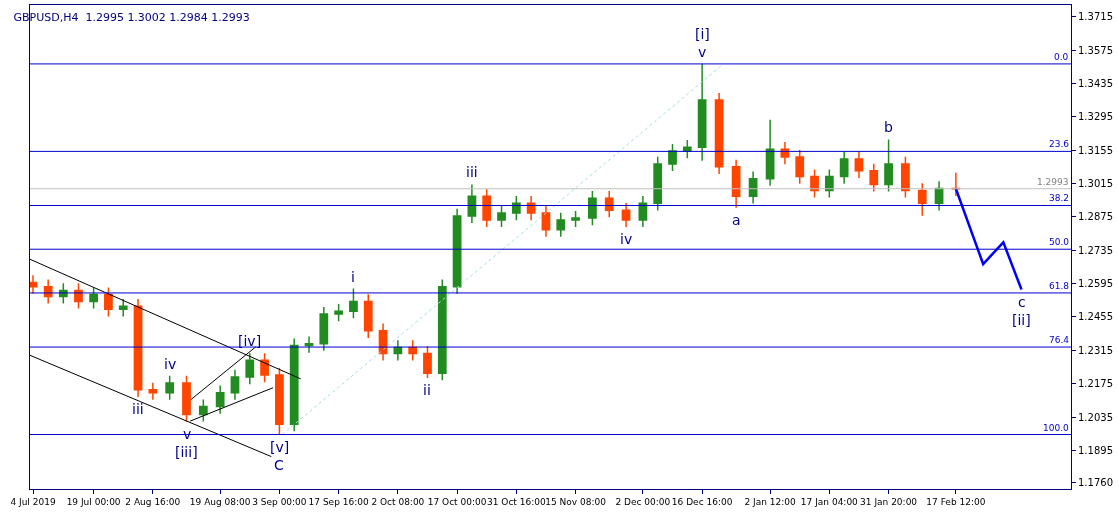 This screenshot has height=513, width=1119. Describe the element at coordinates (1059, 340) in the screenshot. I see `ref-line-label: 76.4` at that location.